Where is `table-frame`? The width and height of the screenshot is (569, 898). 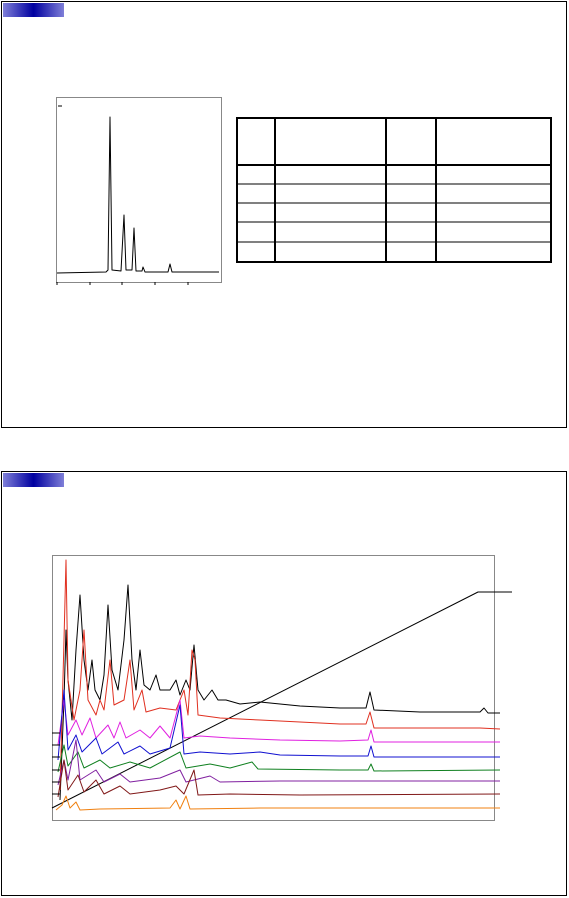 table-frame is located at coordinates (394, 190).